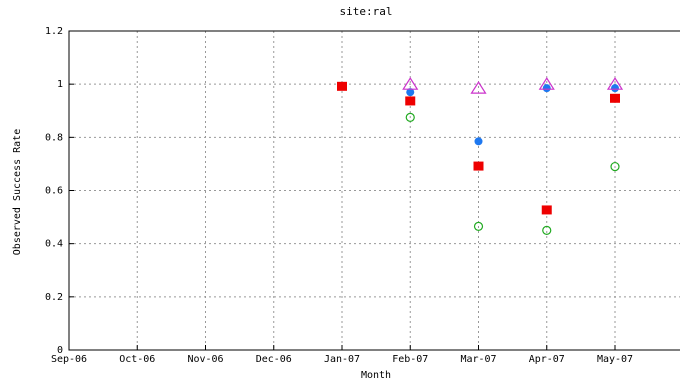  What do you see at coordinates (69, 359) in the screenshot?
I see `x-tick-label: Sep-06` at bounding box center [69, 359].